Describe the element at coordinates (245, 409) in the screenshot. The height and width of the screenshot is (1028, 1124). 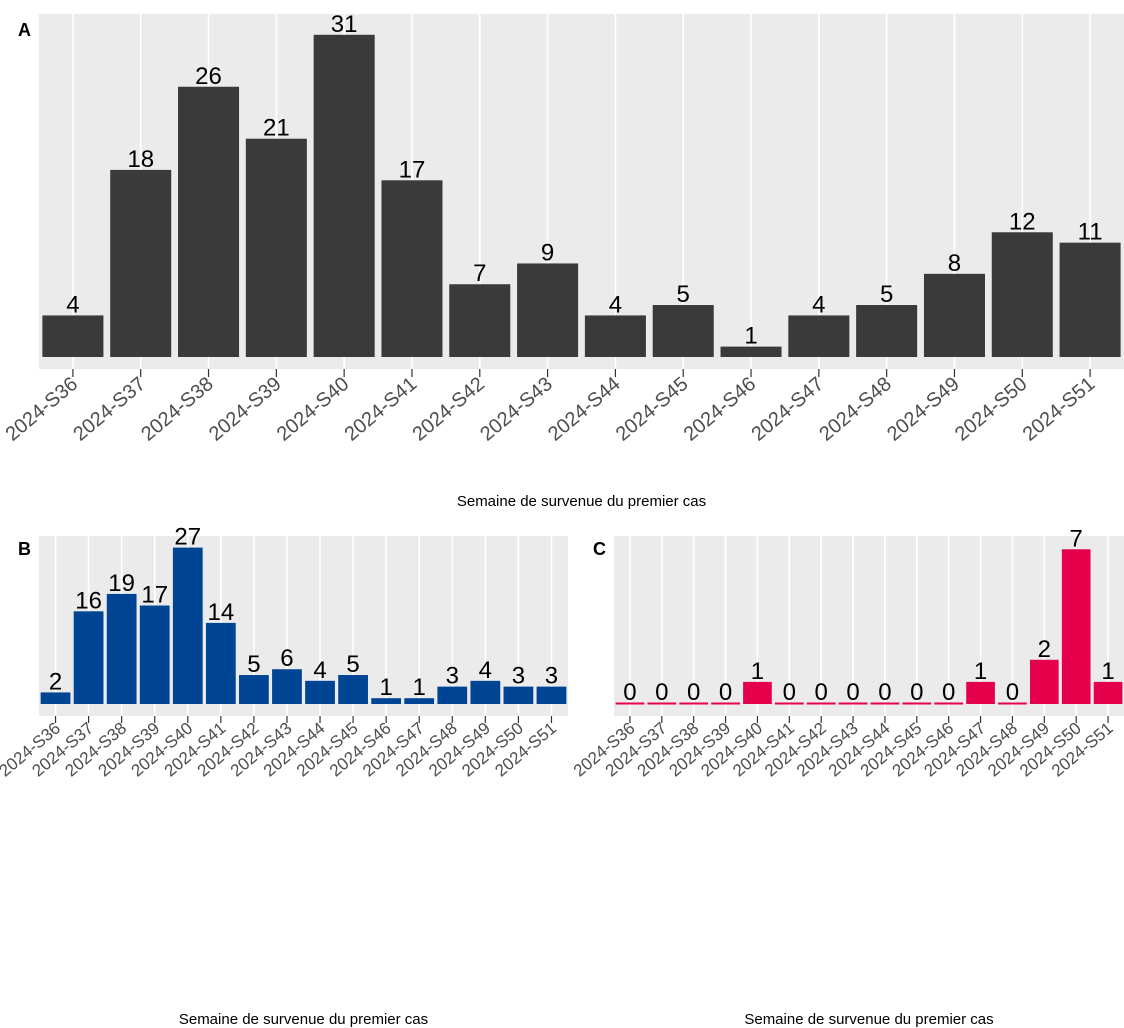
I see `tick-label: 2024-S39` at that location.